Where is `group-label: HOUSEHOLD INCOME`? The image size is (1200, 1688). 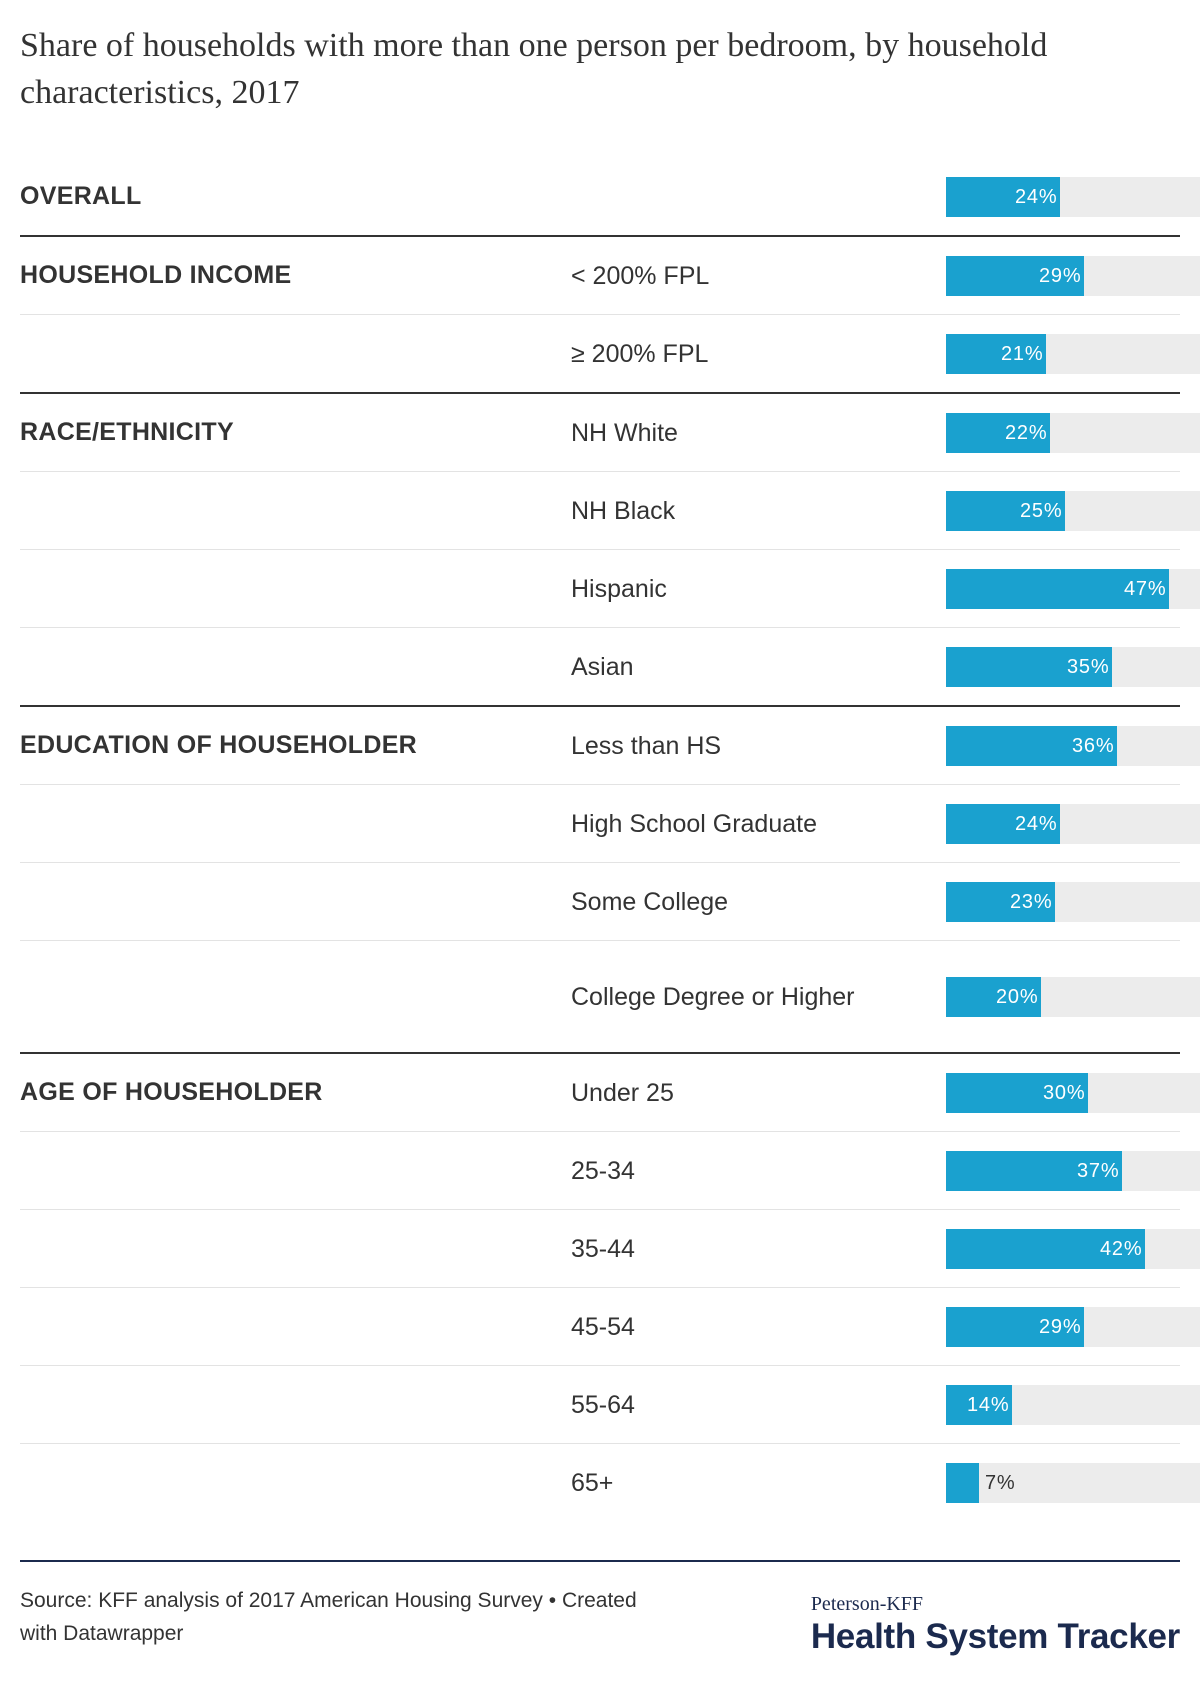 group-label: HOUSEHOLD INCOME is located at coordinates (156, 275).